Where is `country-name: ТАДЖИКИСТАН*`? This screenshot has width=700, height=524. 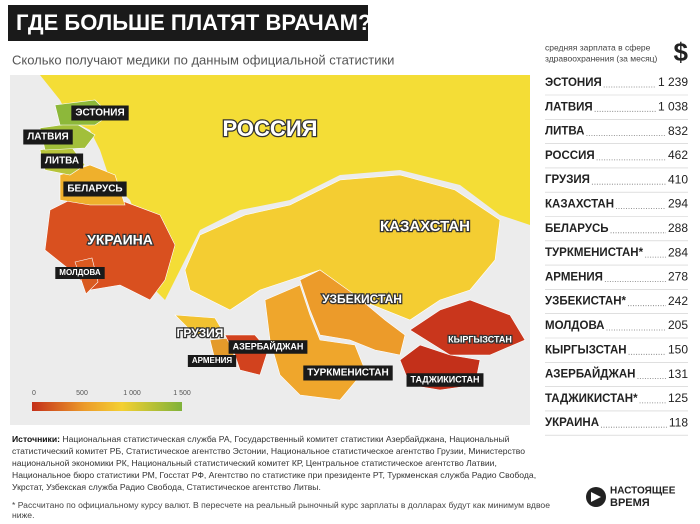
country-name: ТАДЖИКИСТАН* is located at coordinates (591, 399).